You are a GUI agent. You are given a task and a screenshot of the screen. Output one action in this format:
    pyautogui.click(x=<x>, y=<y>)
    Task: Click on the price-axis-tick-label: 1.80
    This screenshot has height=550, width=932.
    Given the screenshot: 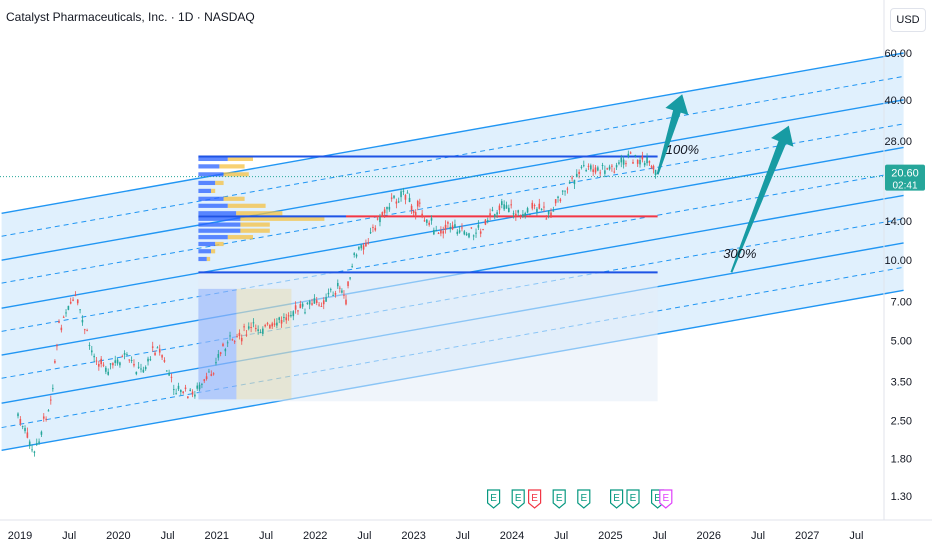 What is the action you would take?
    pyautogui.click(x=901, y=459)
    